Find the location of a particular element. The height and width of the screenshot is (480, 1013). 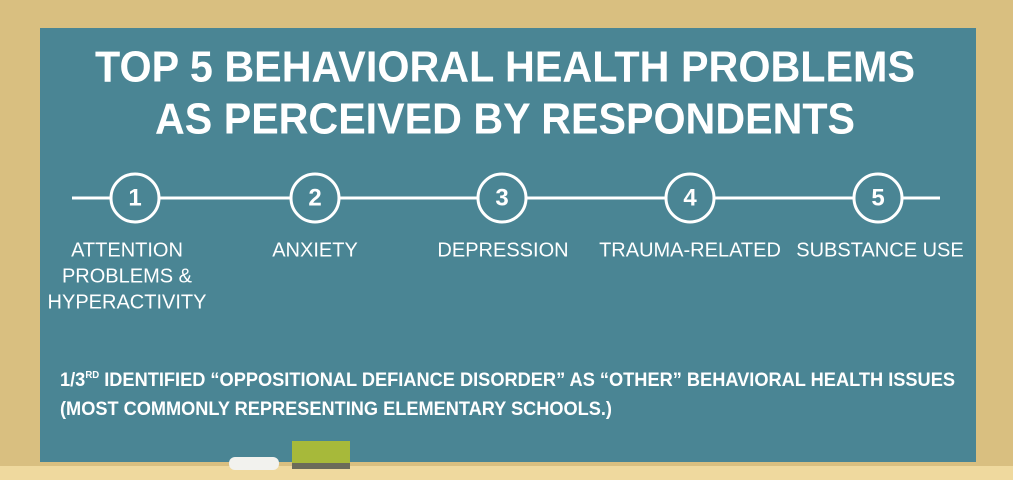

step-label: HYPERACTIVITY is located at coordinates (127, 302).